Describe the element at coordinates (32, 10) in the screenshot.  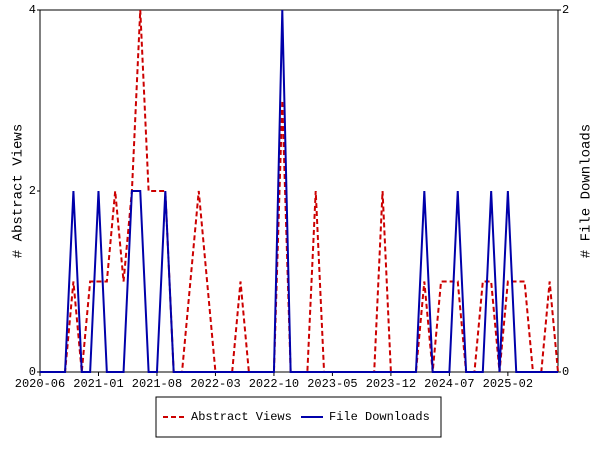
I see `y-tick-label: 4` at that location.